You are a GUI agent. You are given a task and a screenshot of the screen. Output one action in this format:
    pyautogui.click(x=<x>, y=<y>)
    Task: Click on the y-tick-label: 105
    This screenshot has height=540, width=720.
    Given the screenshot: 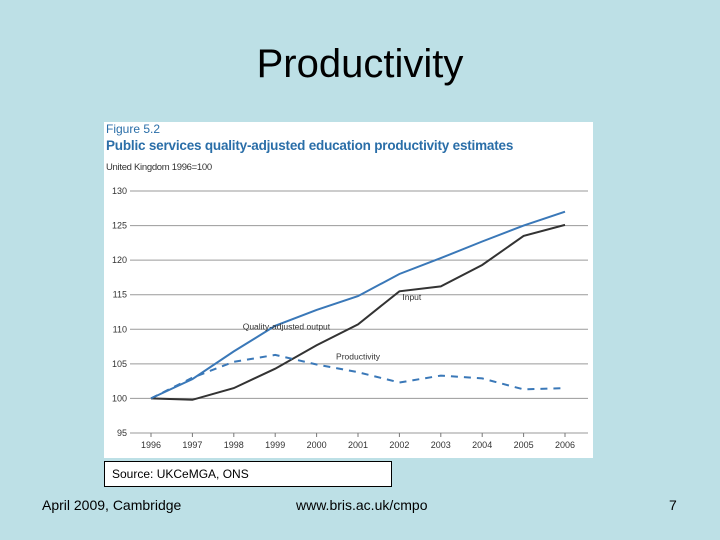 What is the action you would take?
    pyautogui.click(x=119, y=364)
    